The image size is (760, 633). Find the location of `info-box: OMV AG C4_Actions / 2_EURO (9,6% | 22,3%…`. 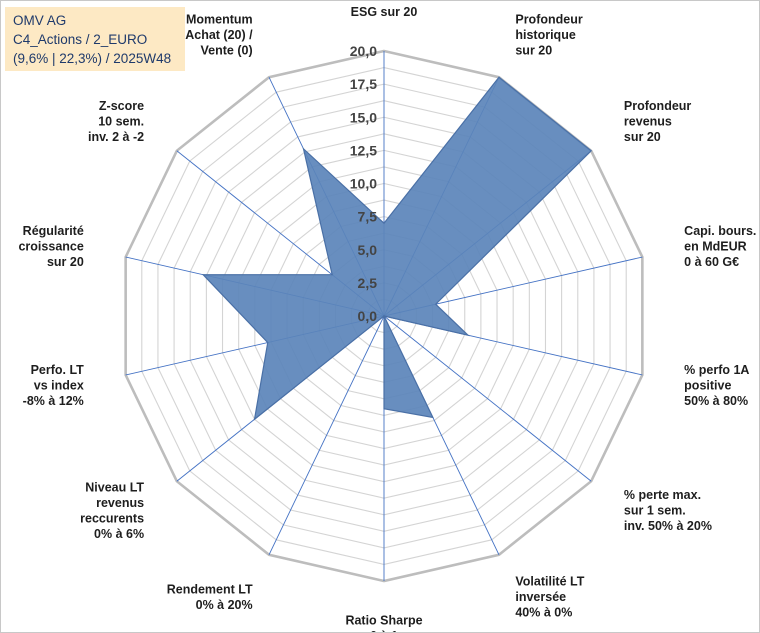

info-box: OMV AG C4_Actions / 2_EURO (9,6% | 22,3%… is located at coordinates (95, 39).